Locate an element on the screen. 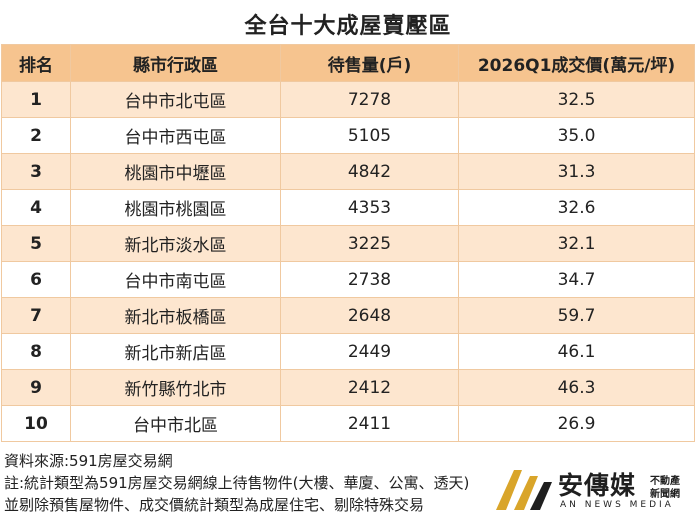 This screenshot has height=522, width=696. logo-mark-icon is located at coordinates (524, 490).